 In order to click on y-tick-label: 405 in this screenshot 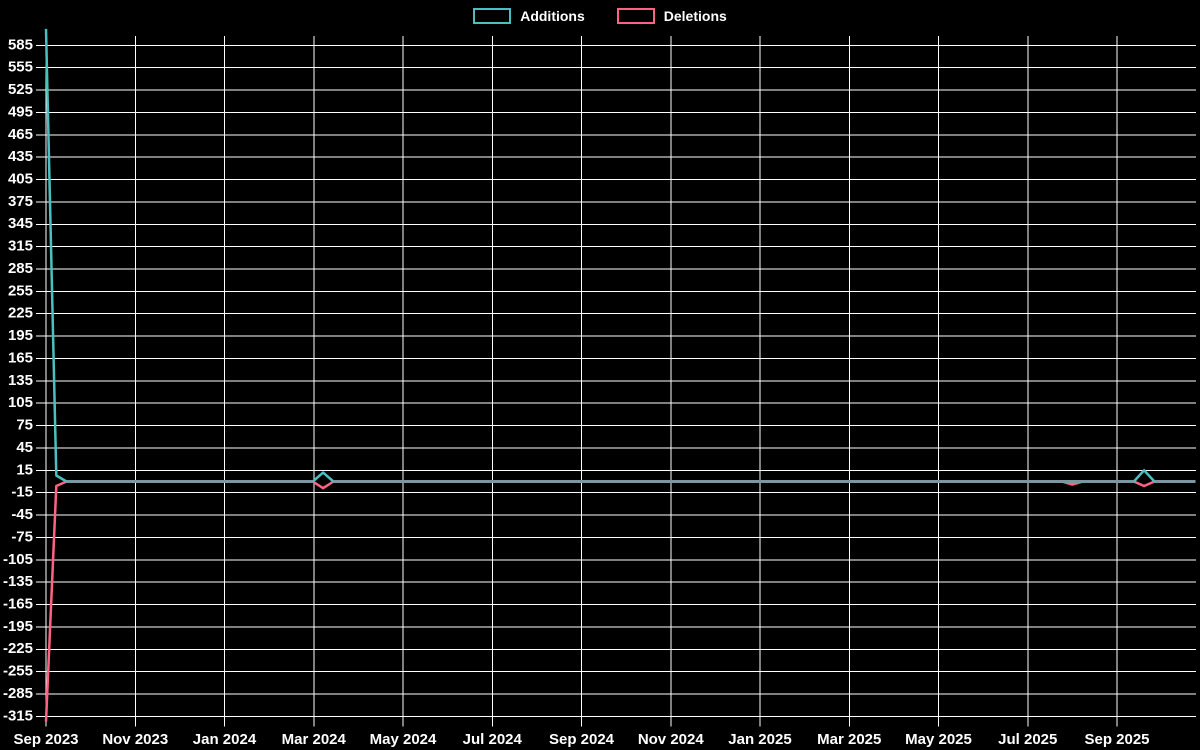, I will do `click(20, 179)`.